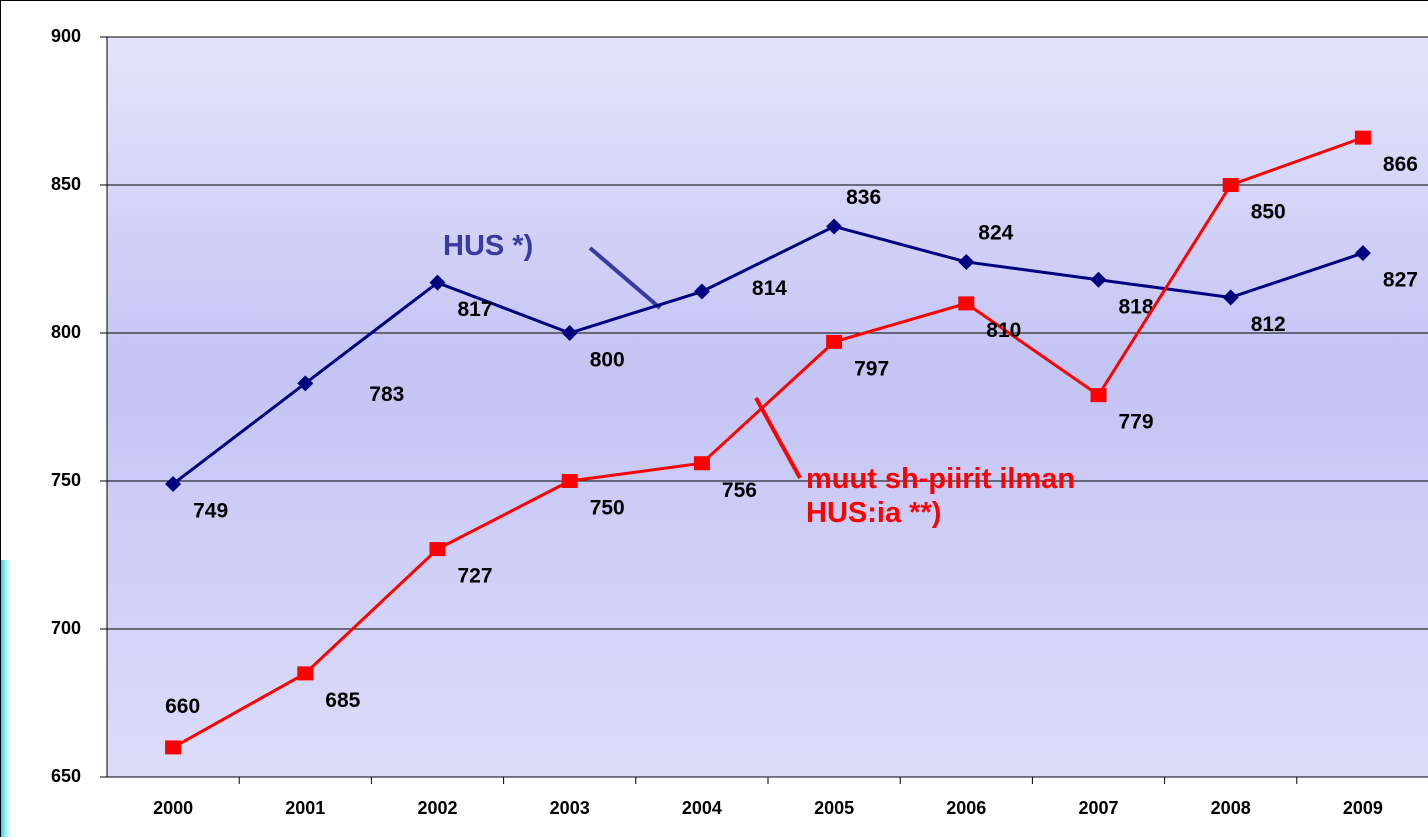 Image resolution: width=1428 pixels, height=837 pixels. Describe the element at coordinates (66, 36) in the screenshot. I see `y-tick-label: 900` at that location.